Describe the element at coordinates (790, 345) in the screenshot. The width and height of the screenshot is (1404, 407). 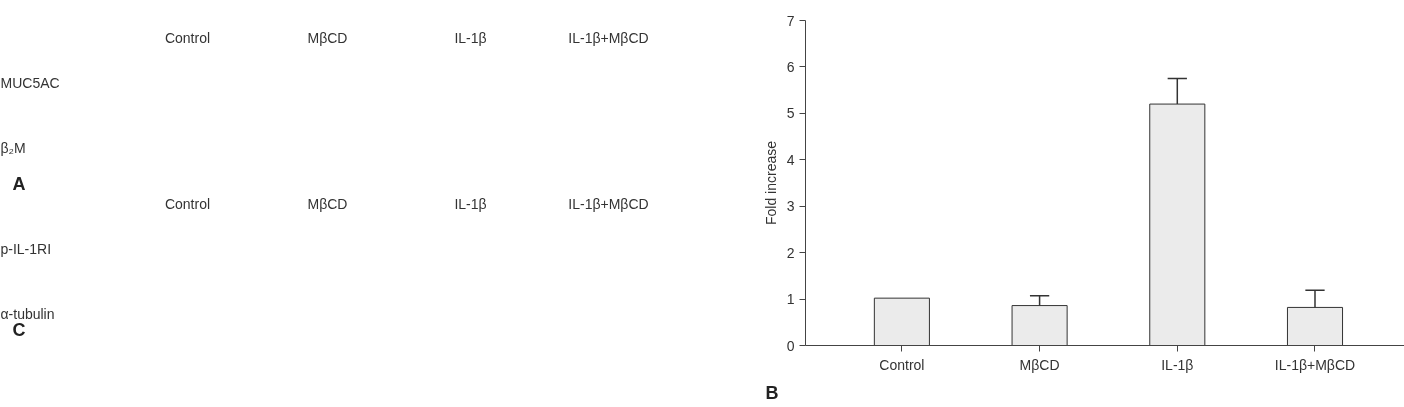
I see `y-tick-label: 0` at that location.